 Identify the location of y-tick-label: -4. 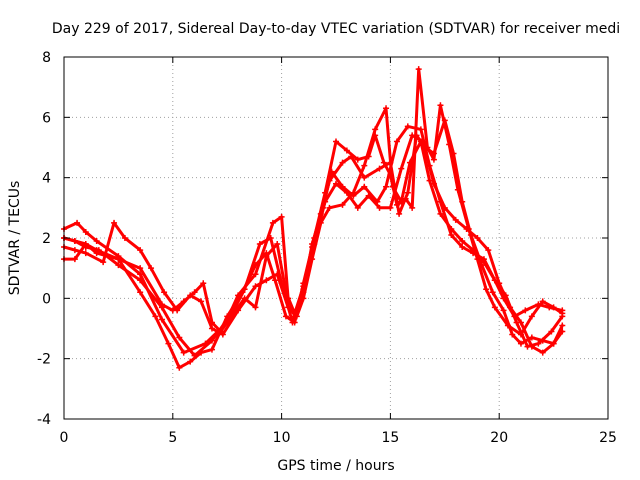
(44, 420).